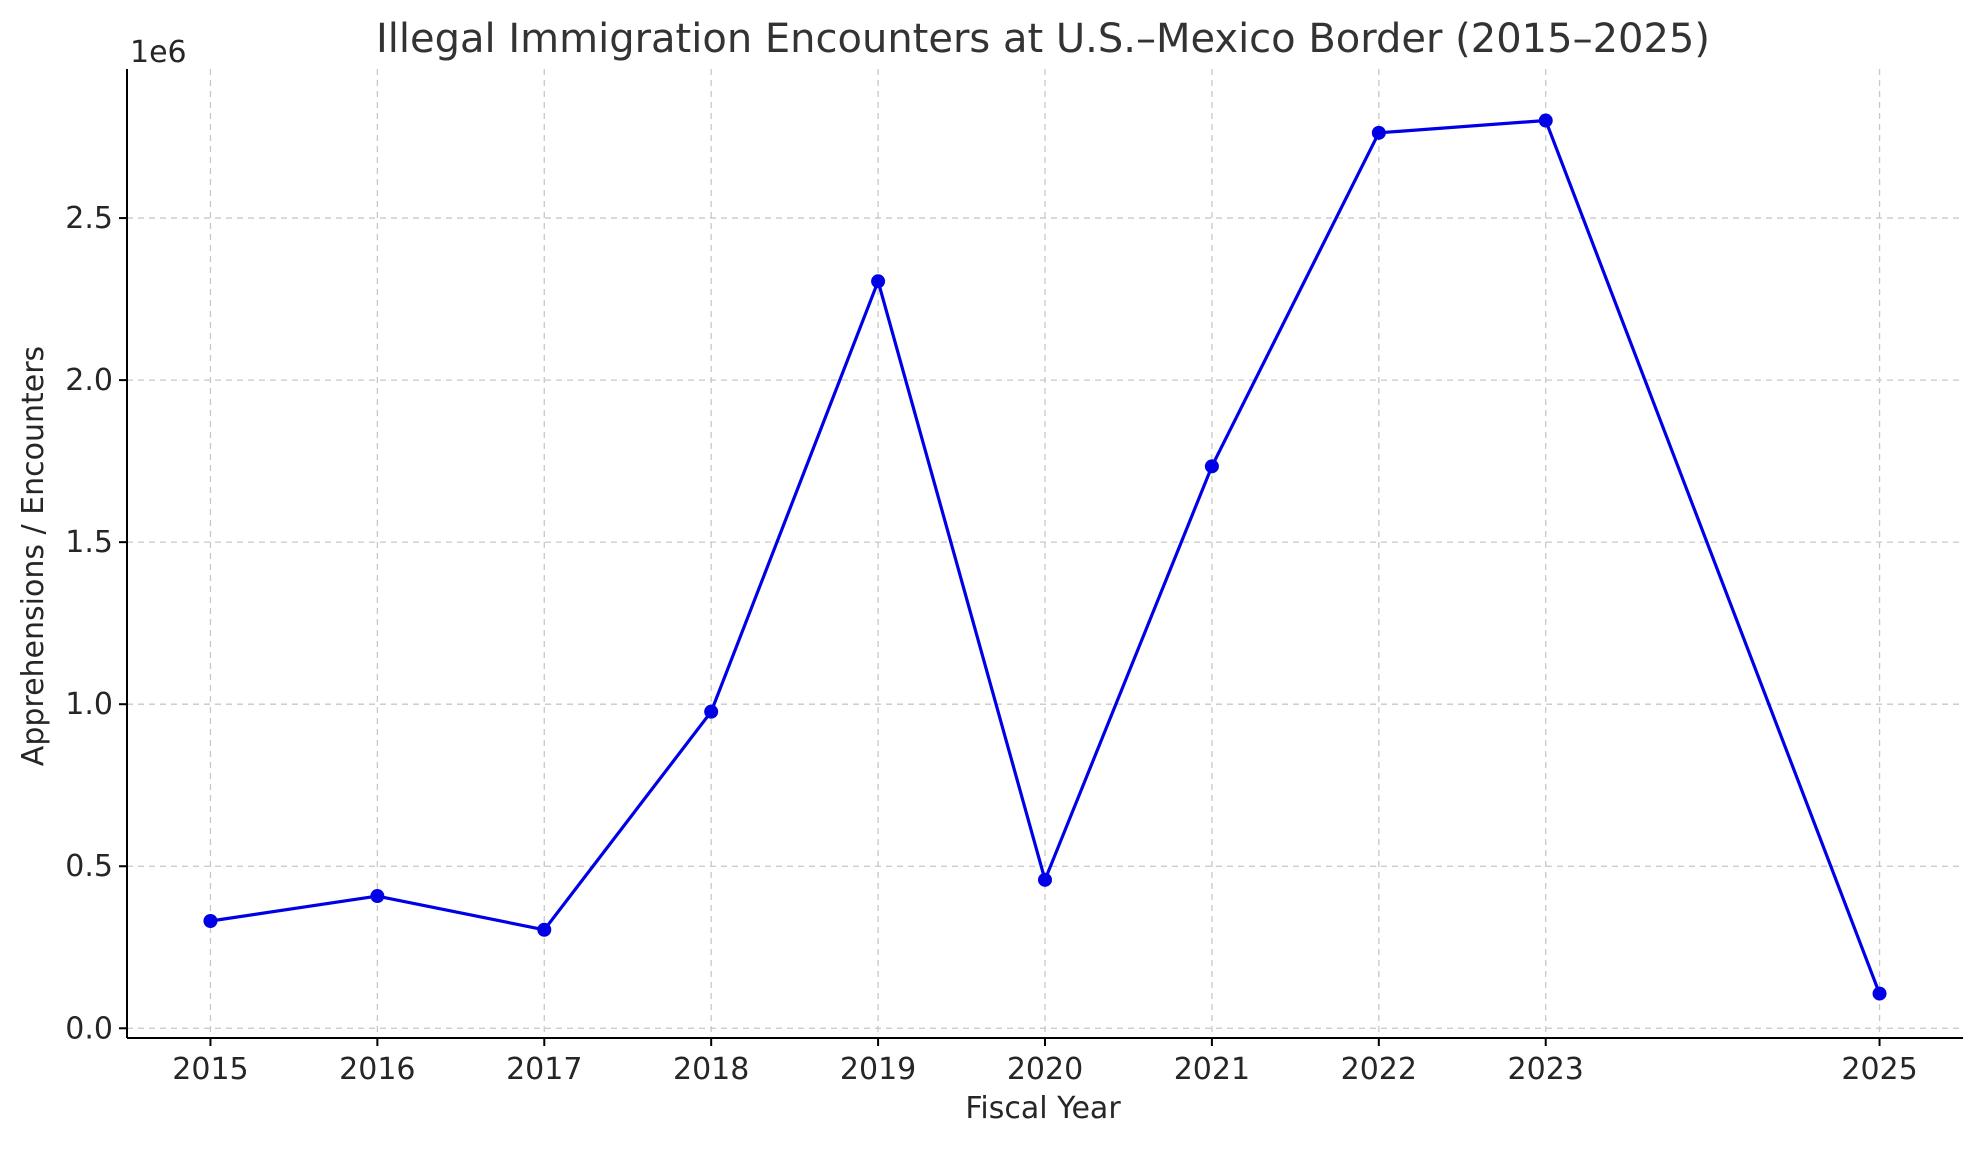 The image size is (1979, 1149). I want to click on x-tick-label: 2018, so click(711, 1069).